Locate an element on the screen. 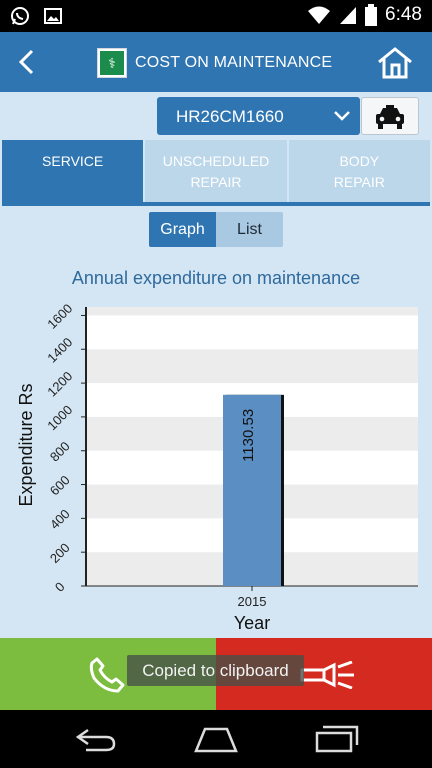  nav-back-icon is located at coordinates (96, 740).